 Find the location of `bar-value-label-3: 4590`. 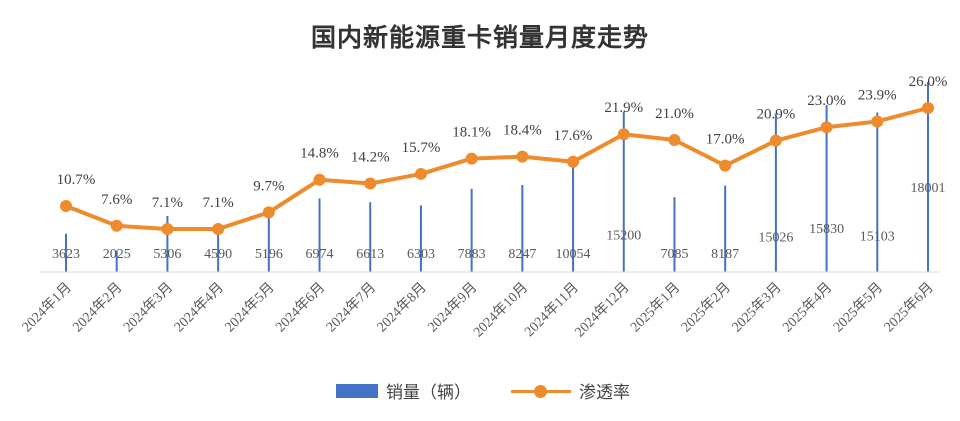

bar-value-label-3: 4590 is located at coordinates (218, 254).